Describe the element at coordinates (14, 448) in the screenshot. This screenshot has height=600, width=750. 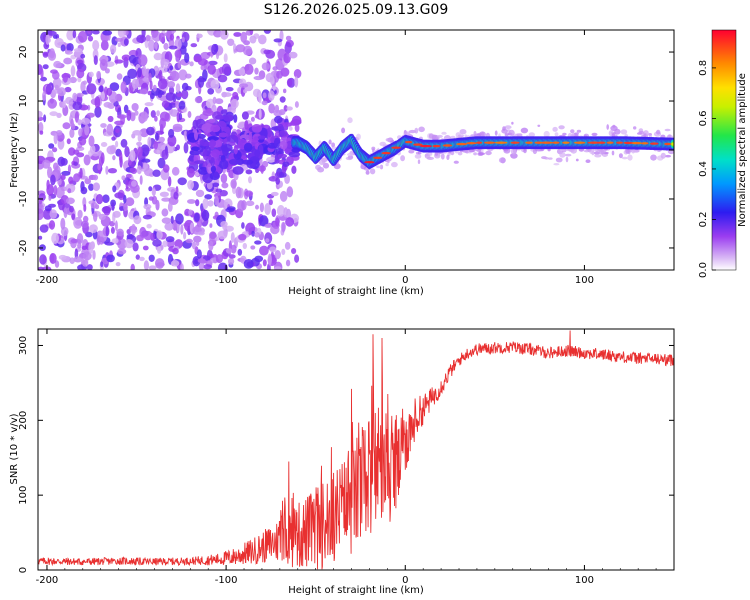
I see `snr-y-label: SNR (10 * v/v)` at that location.